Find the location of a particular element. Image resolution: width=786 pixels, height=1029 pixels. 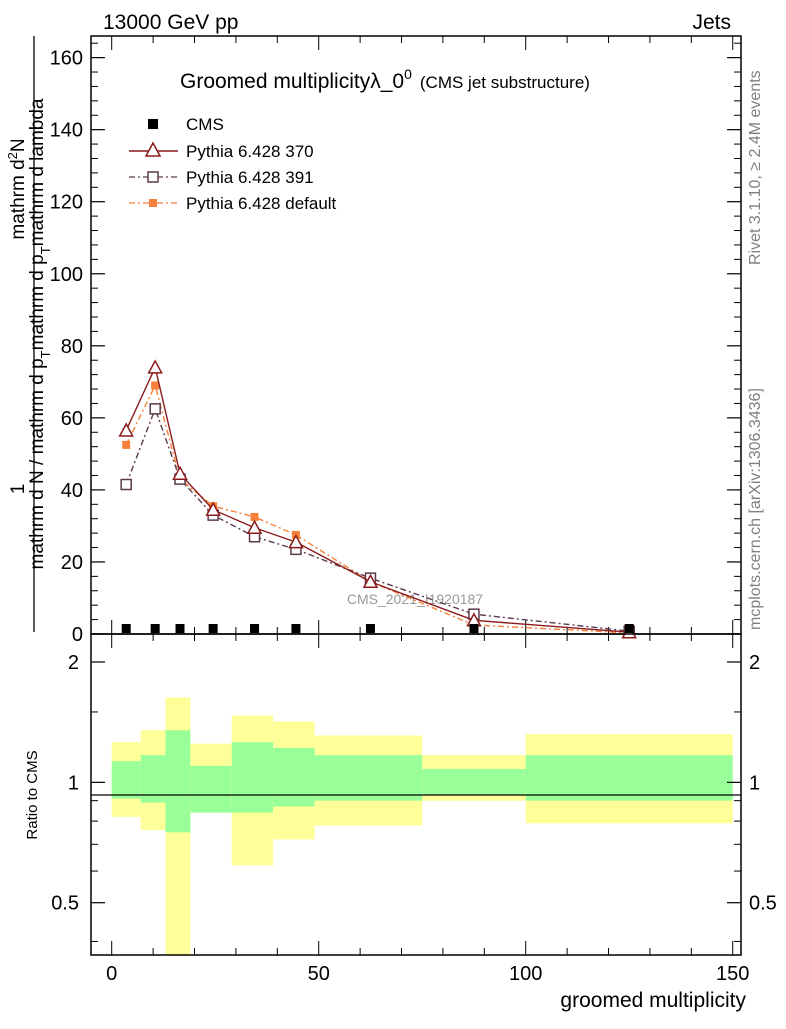

y-tick-label: 120 is located at coordinates (66, 203).